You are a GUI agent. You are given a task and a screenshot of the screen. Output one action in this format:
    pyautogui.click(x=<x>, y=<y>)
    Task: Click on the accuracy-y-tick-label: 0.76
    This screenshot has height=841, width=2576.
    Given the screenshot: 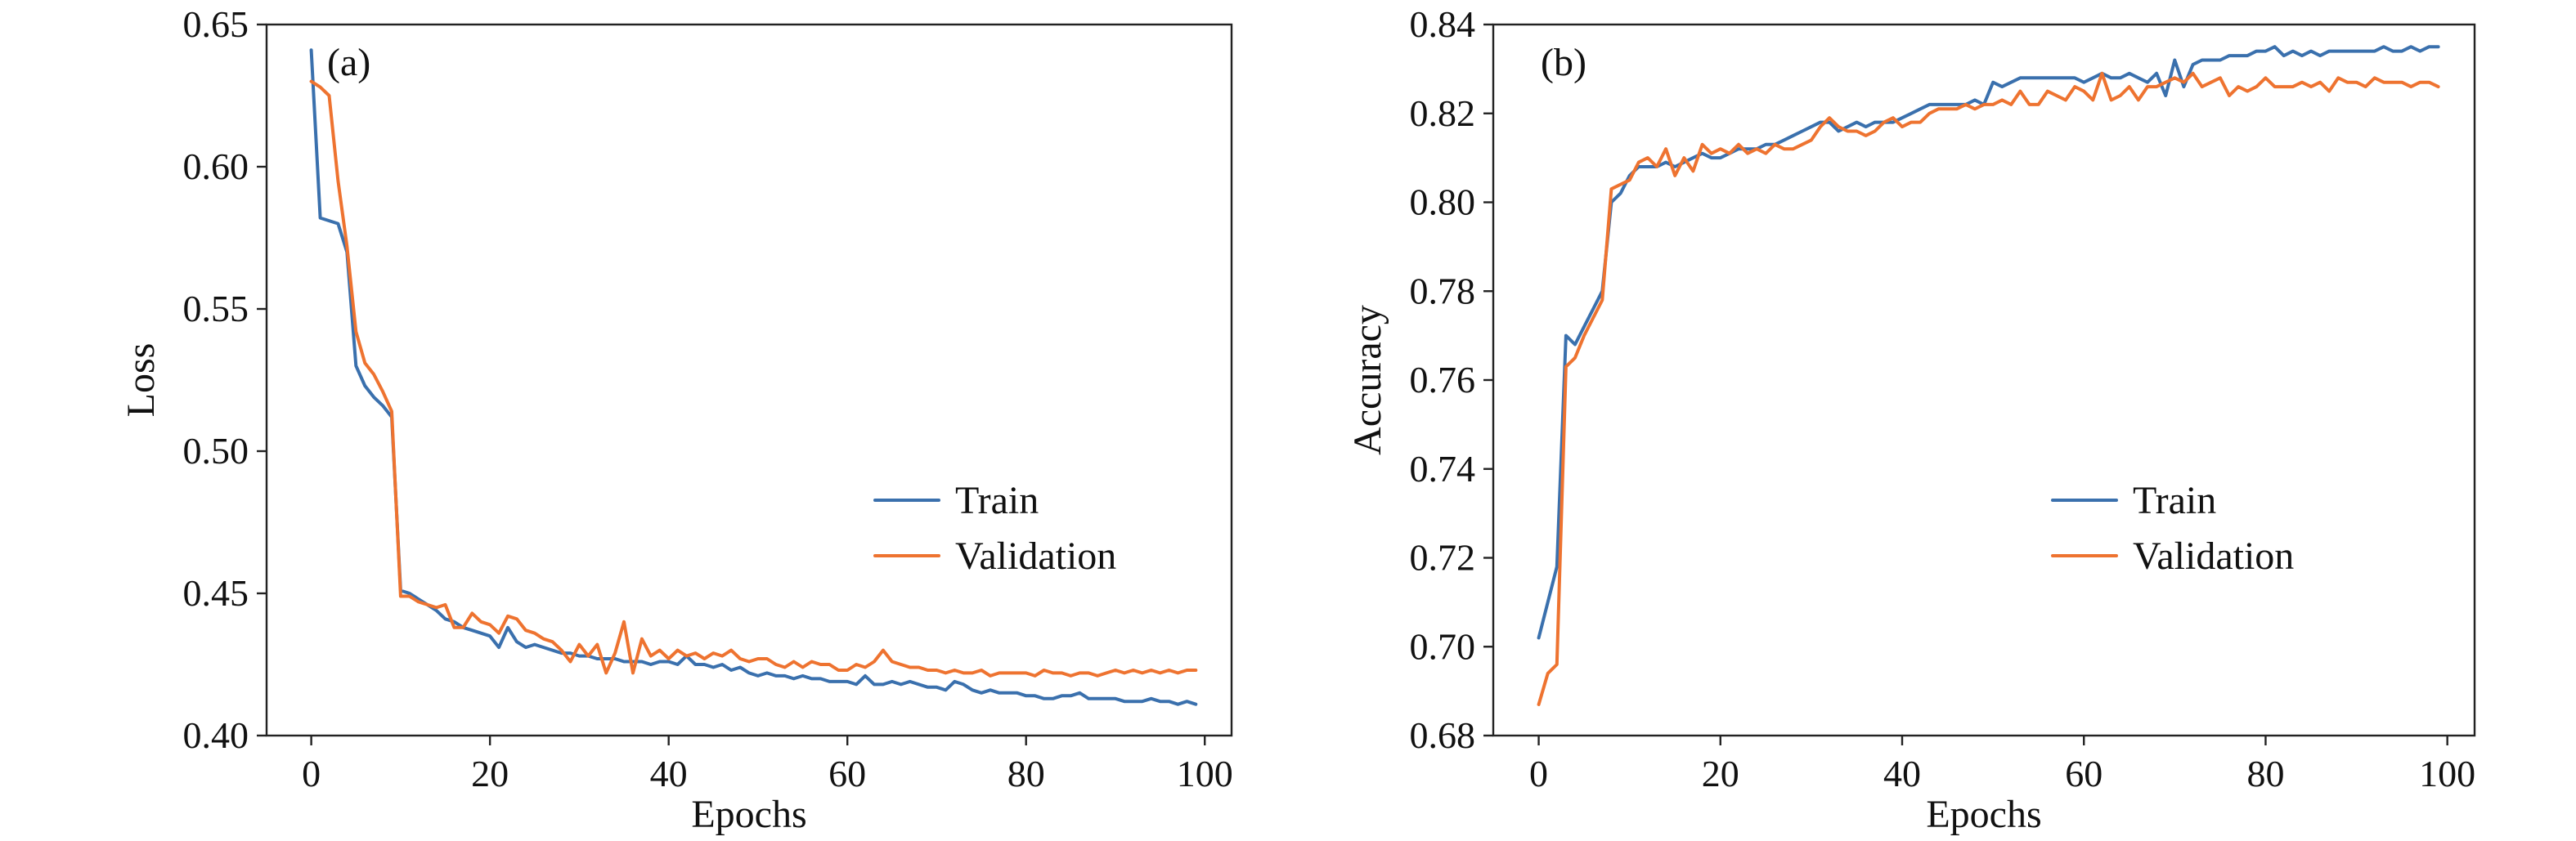 What is the action you would take?
    pyautogui.click(x=1443, y=380)
    